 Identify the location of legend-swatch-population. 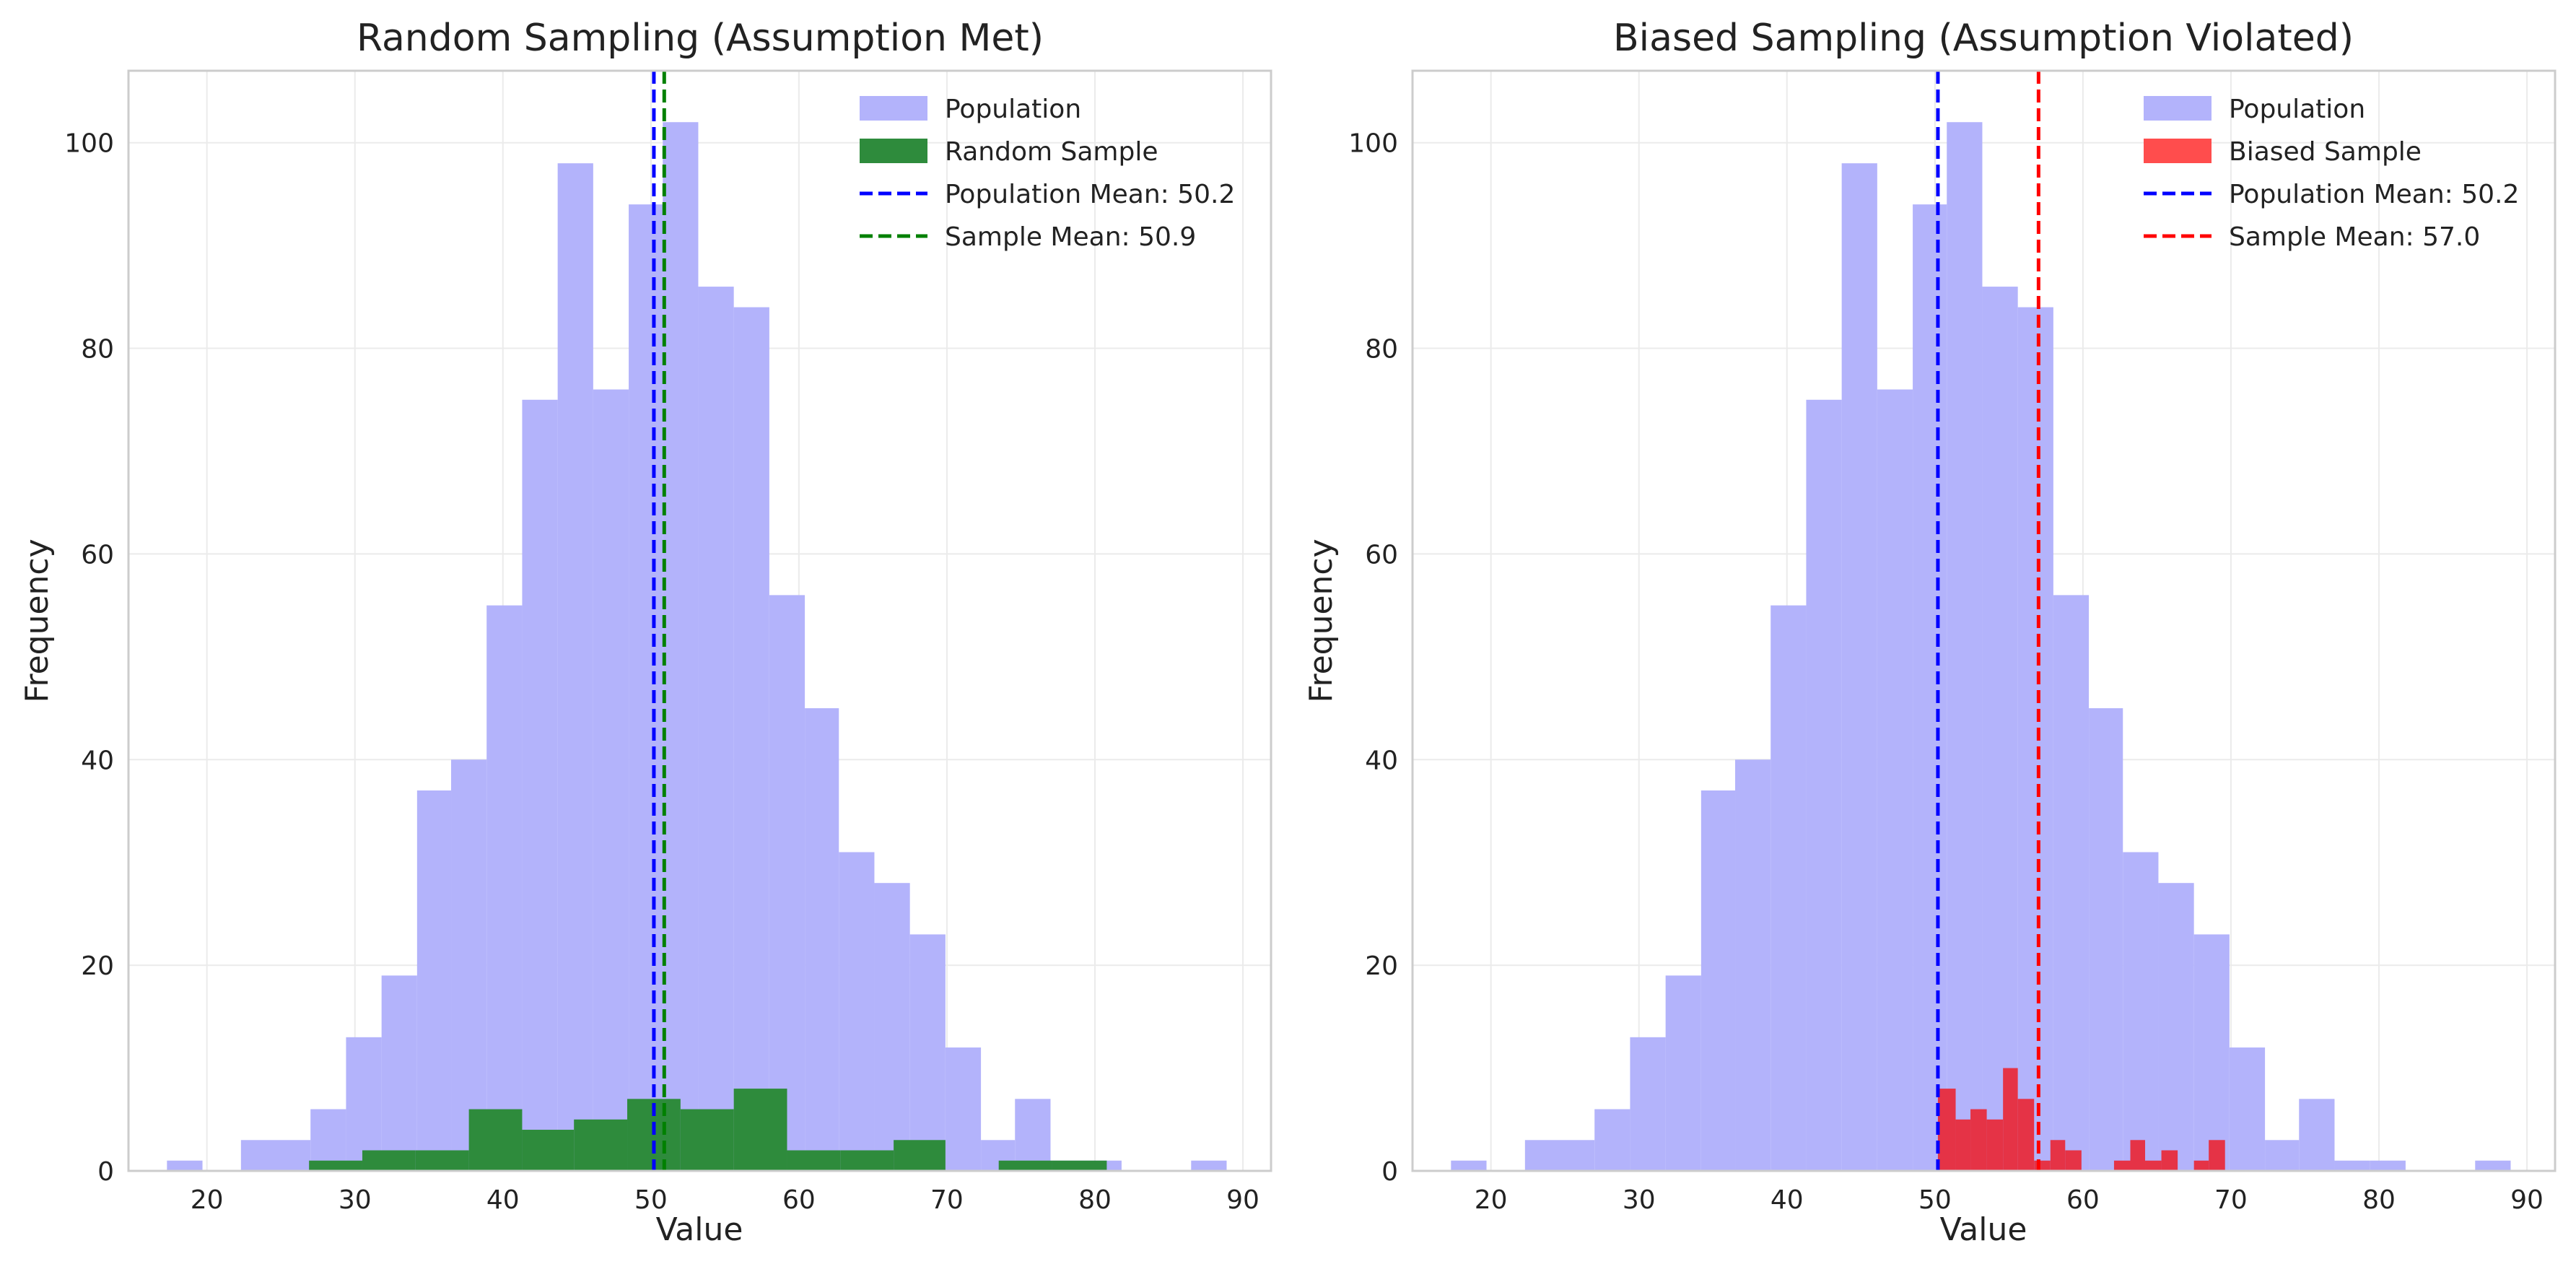
(893, 108).